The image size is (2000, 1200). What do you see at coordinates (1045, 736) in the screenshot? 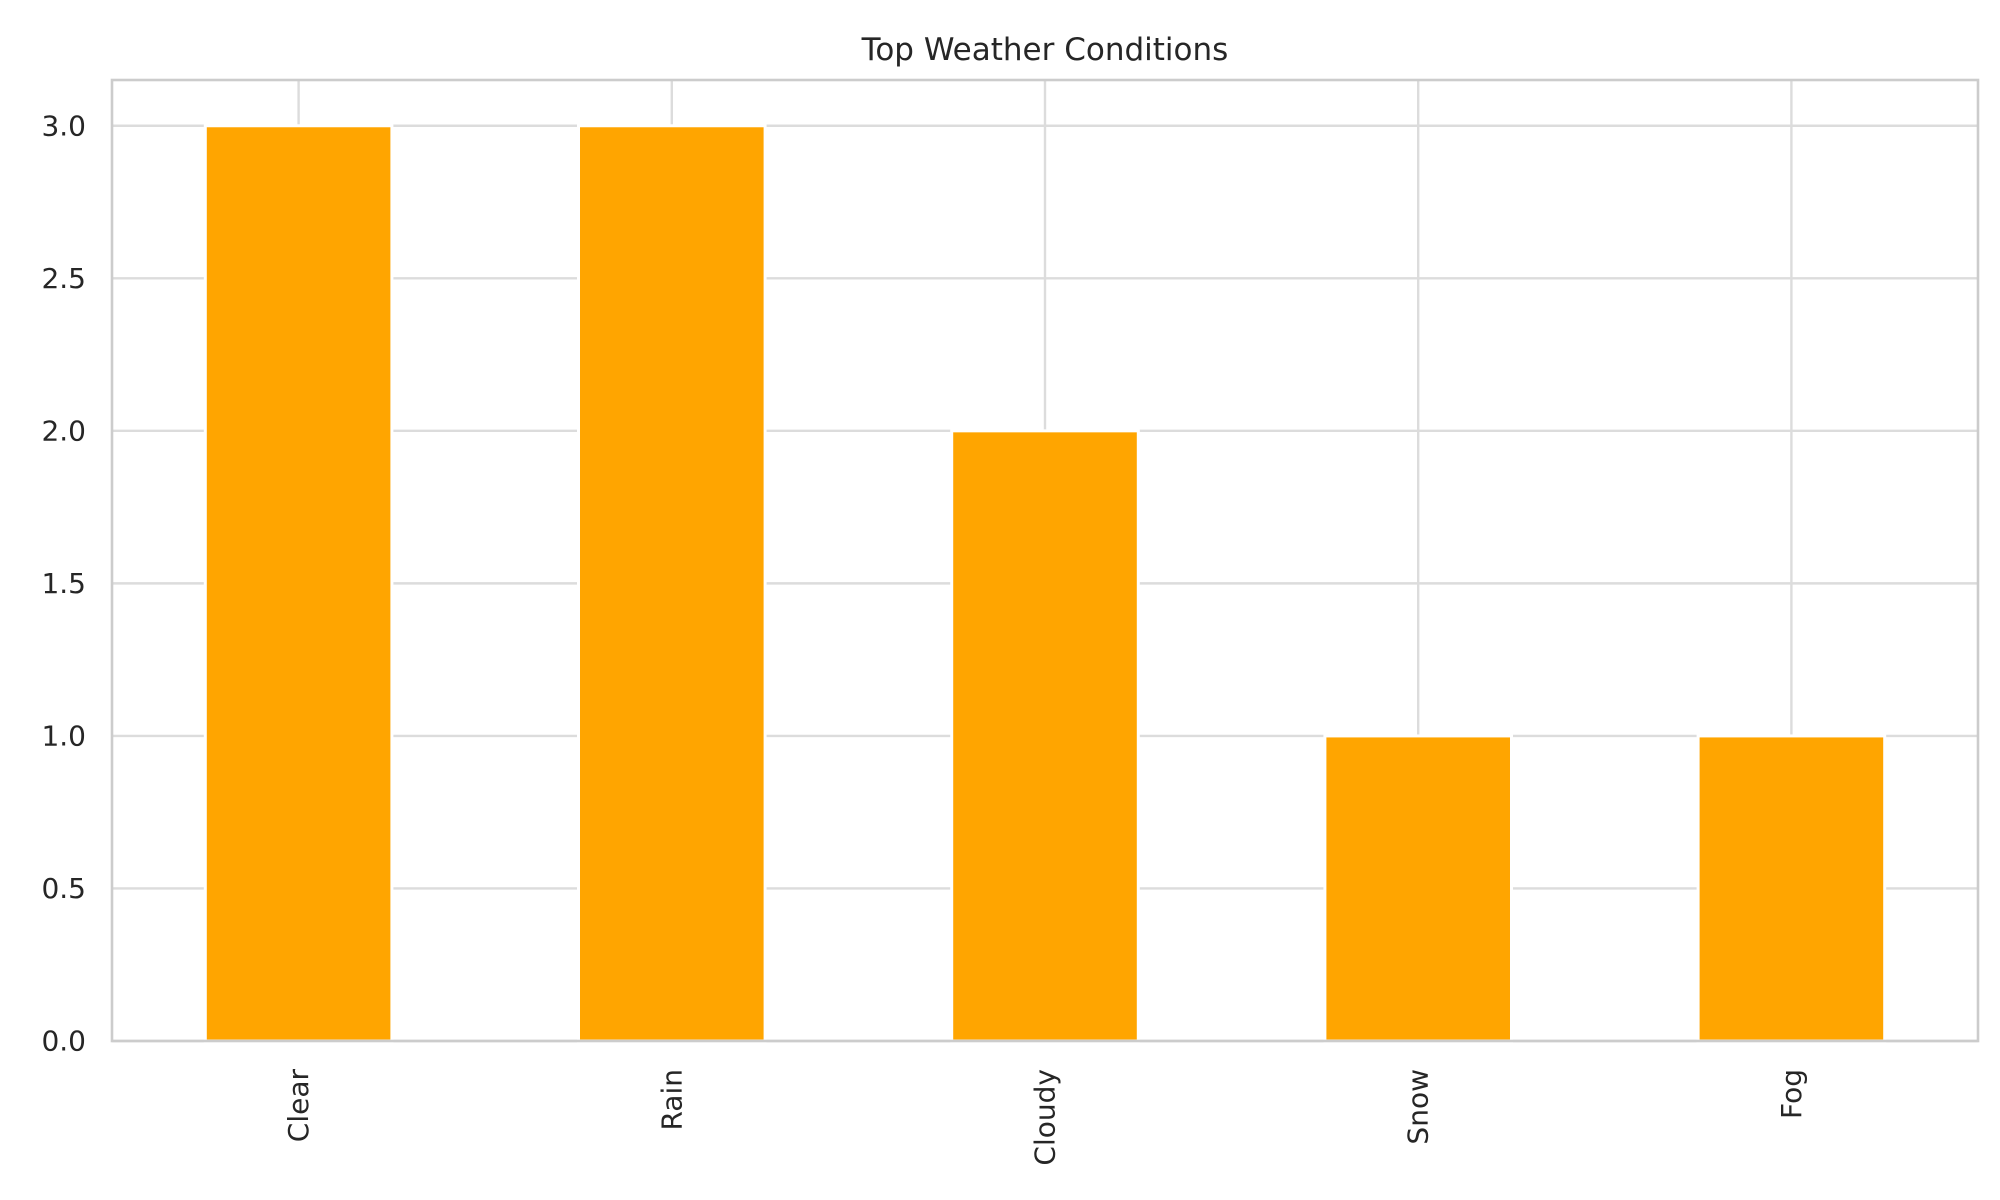
I see `bar-cloudy` at bounding box center [1045, 736].